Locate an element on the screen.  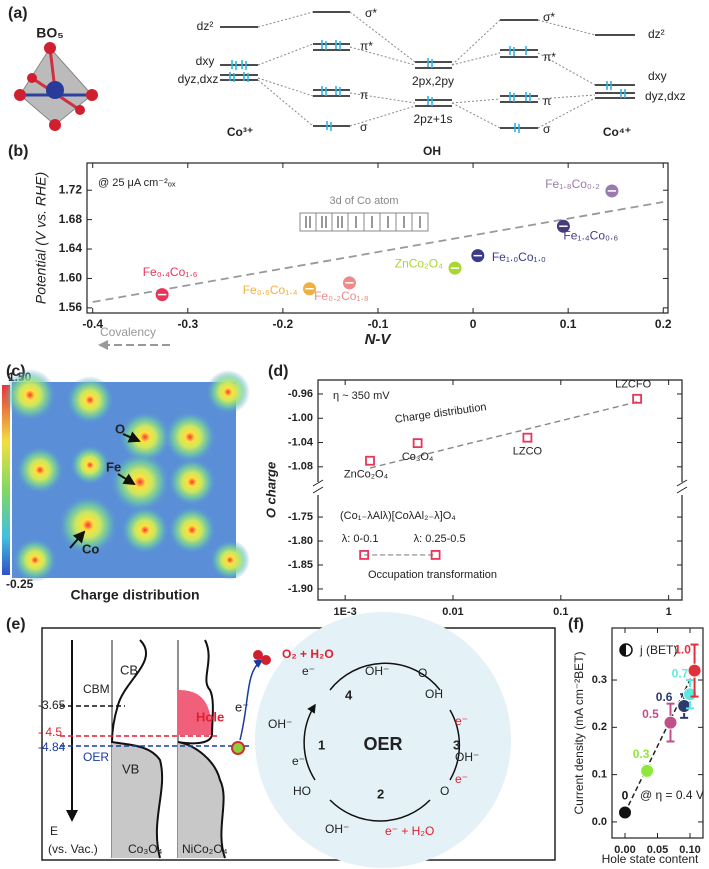
y-tick-label: 1.68 is located at coordinates (71, 219).